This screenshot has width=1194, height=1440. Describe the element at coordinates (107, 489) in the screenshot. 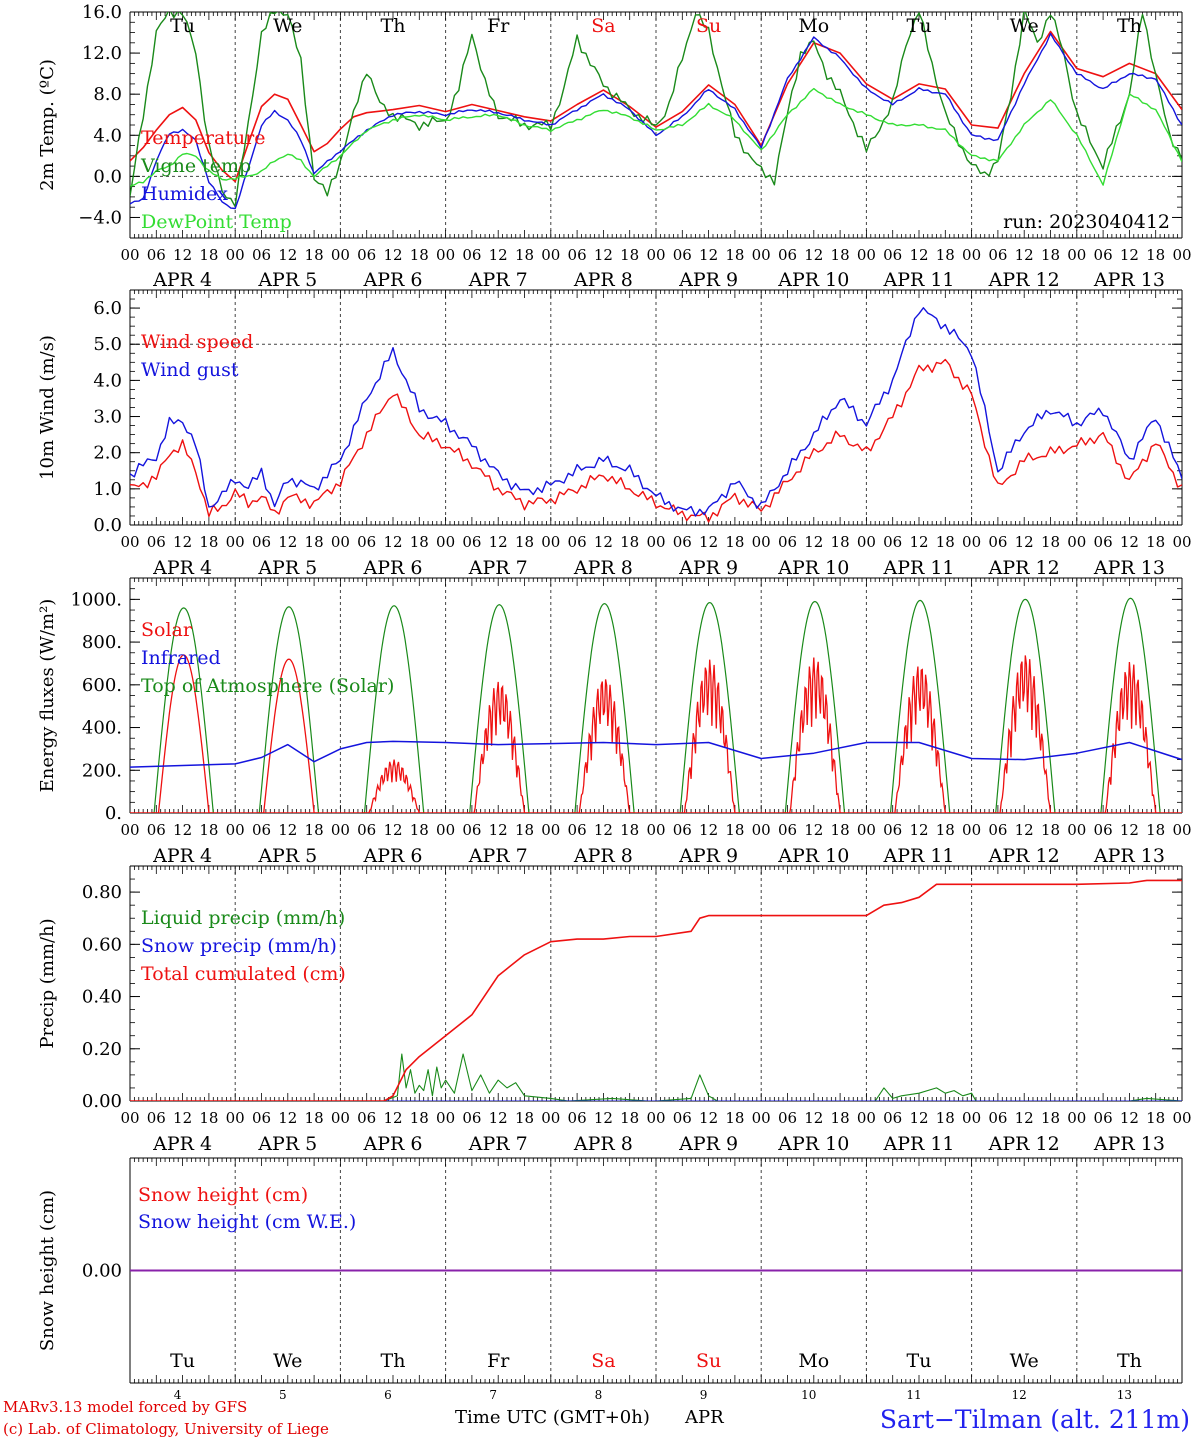

I see `y-tick-label: 1.0` at that location.